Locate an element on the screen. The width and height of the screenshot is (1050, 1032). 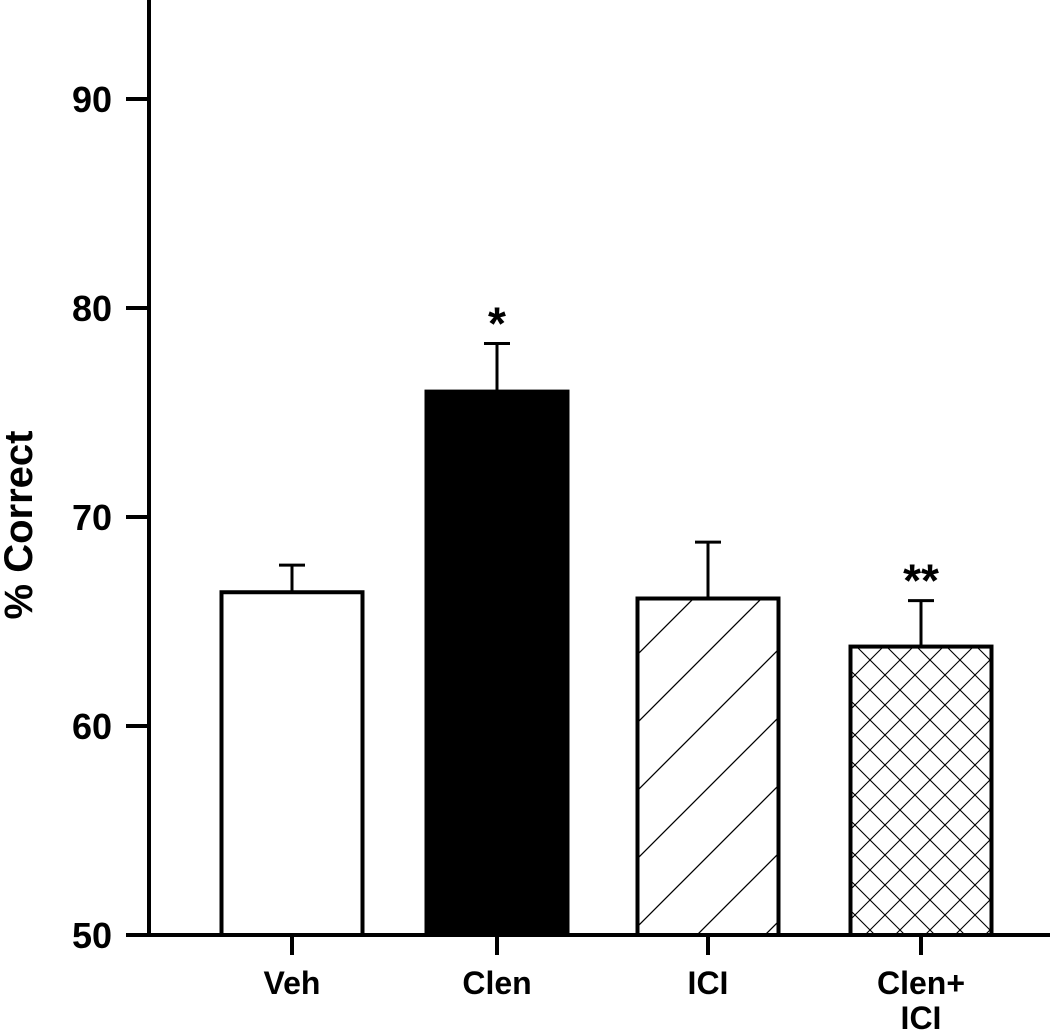
significance-marker: * is located at coordinates (497, 324).